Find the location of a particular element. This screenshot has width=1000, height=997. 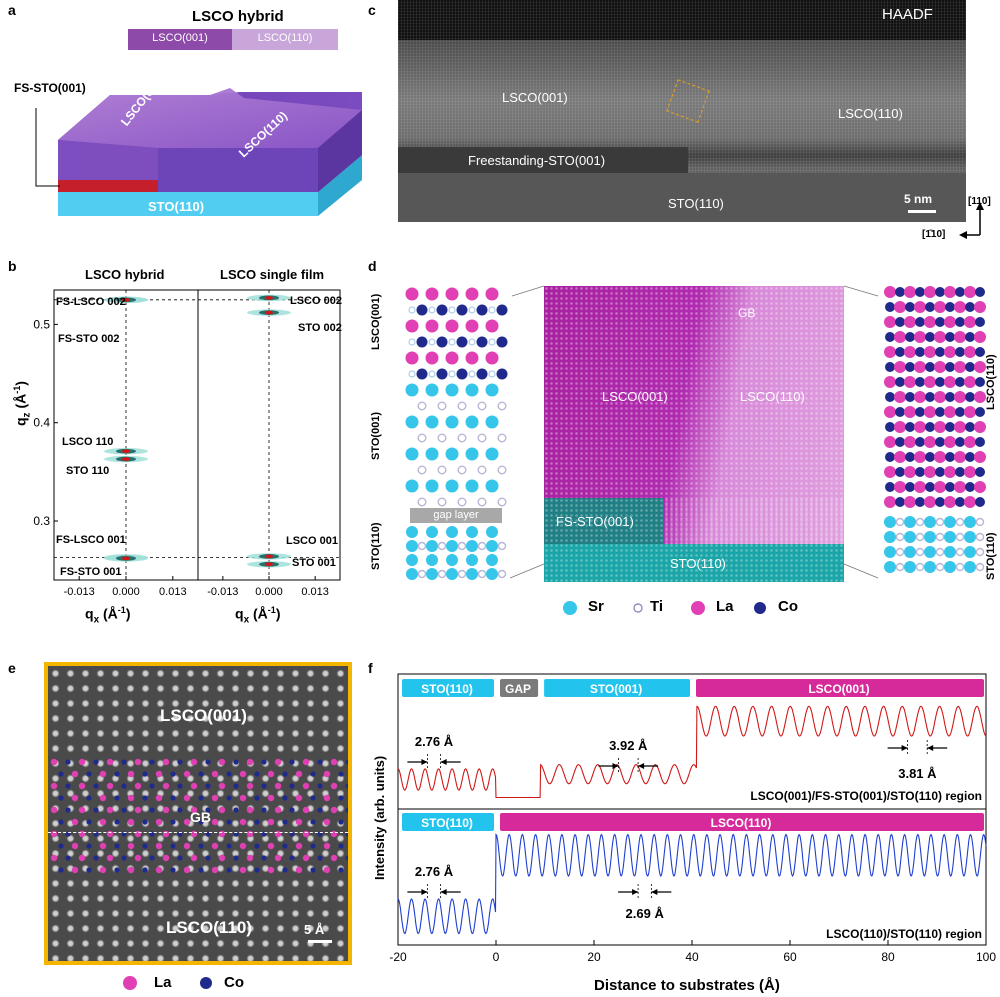

rsm-peak-label-left: STO 110 is located at coordinates (87, 471).